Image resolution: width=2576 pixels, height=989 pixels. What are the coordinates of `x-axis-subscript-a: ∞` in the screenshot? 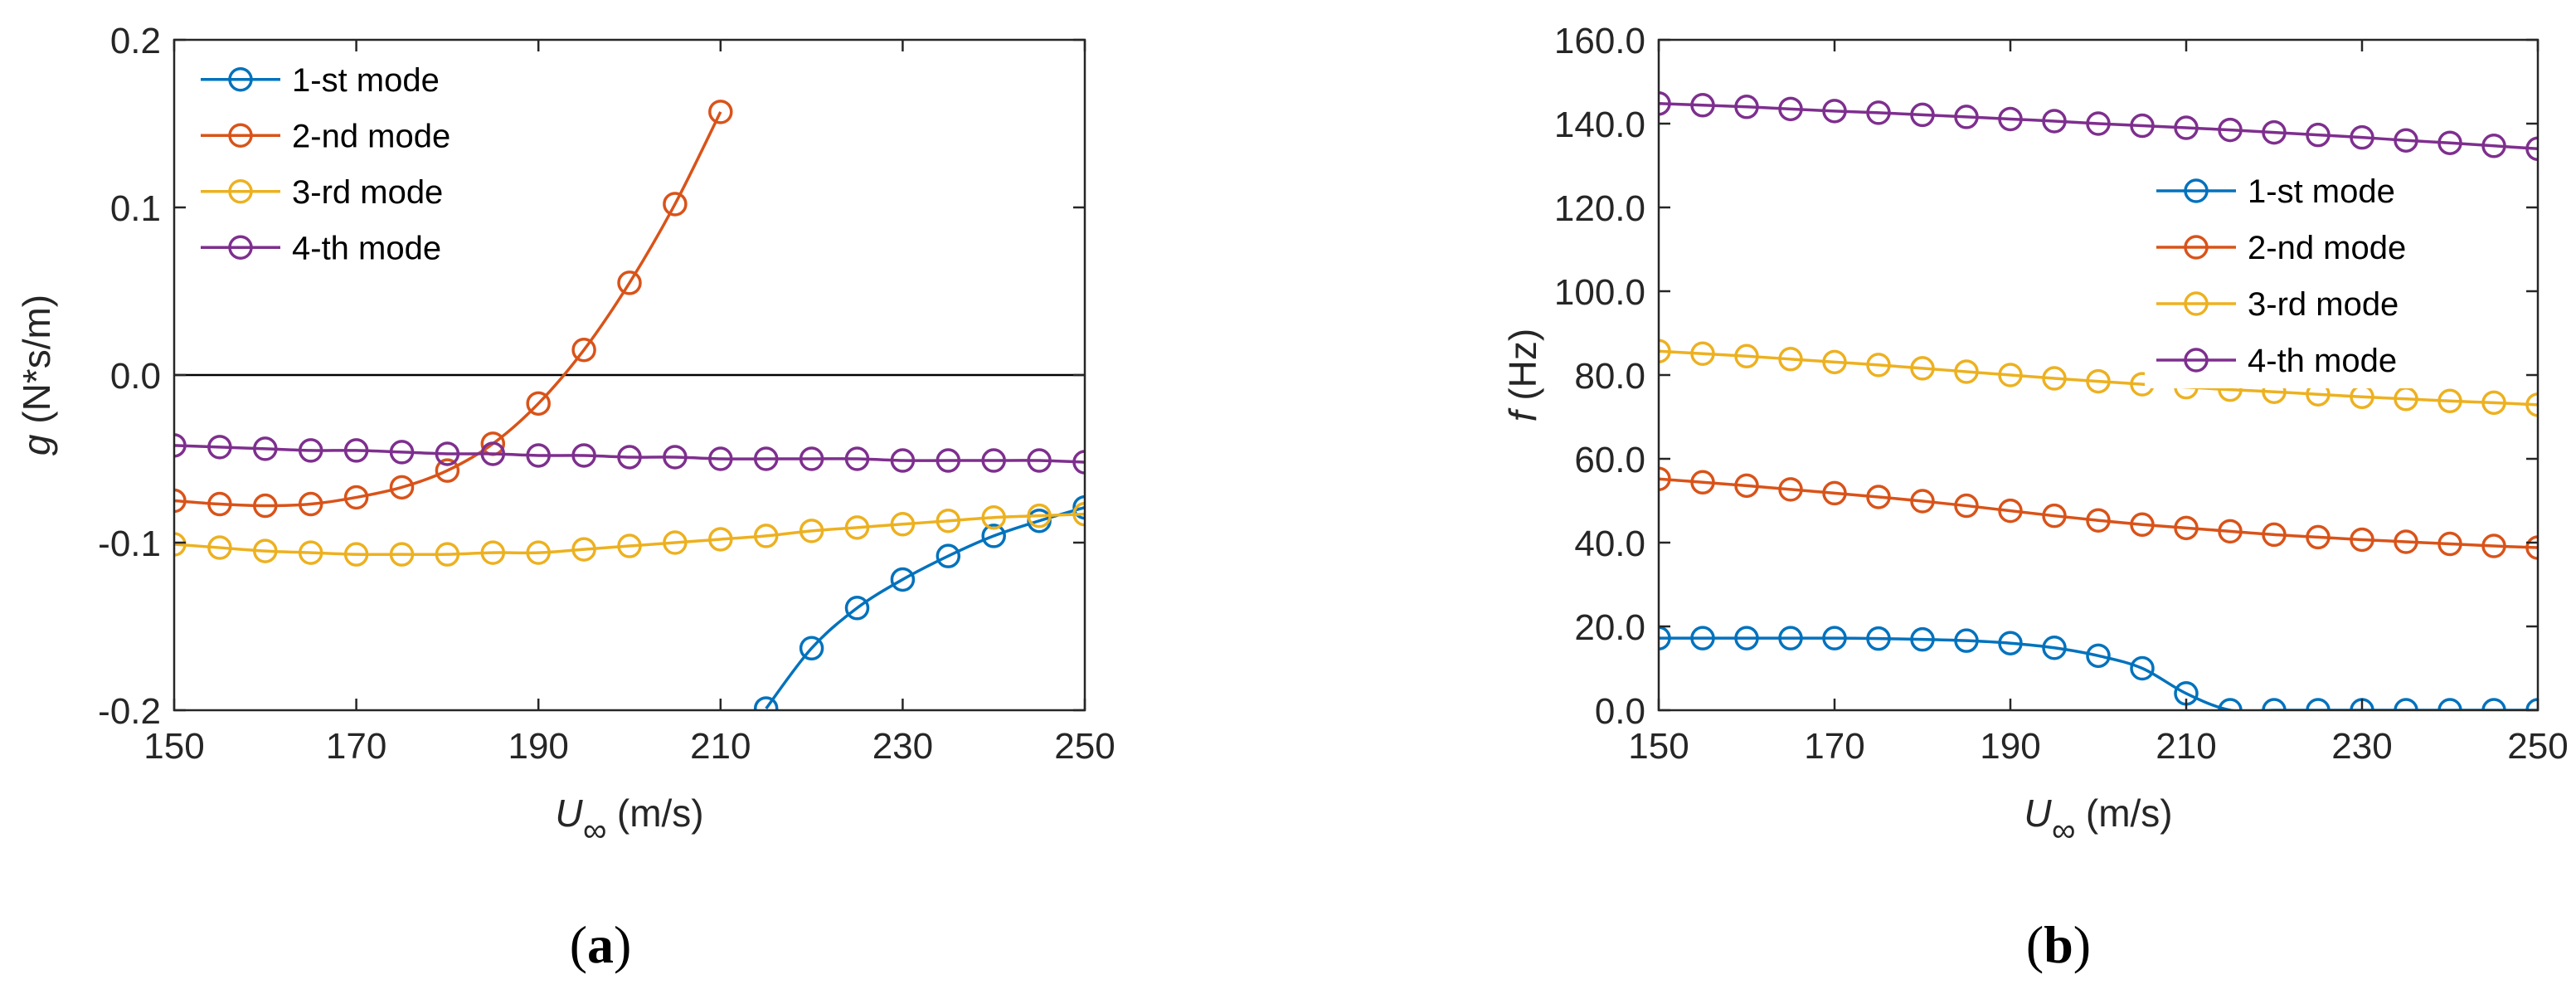 It's located at (595, 830).